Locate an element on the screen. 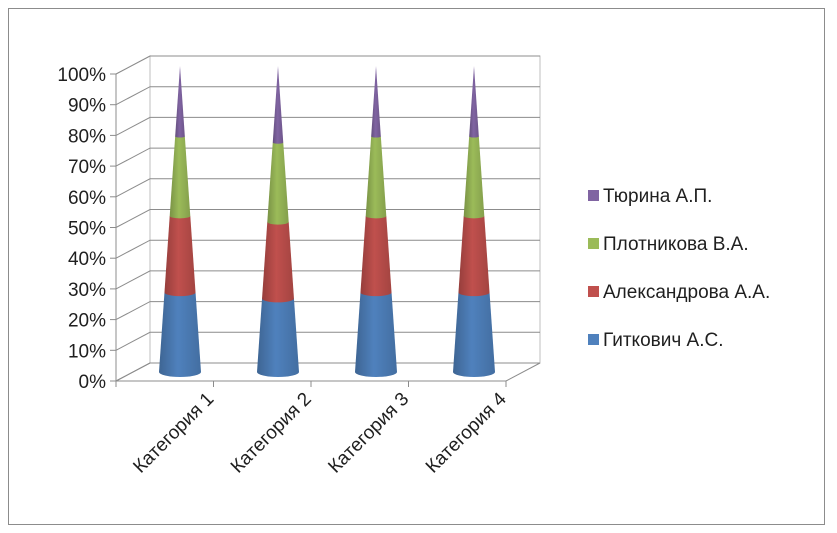 The width and height of the screenshot is (837, 533). y-tick-label: 100% is located at coordinates (81, 75).